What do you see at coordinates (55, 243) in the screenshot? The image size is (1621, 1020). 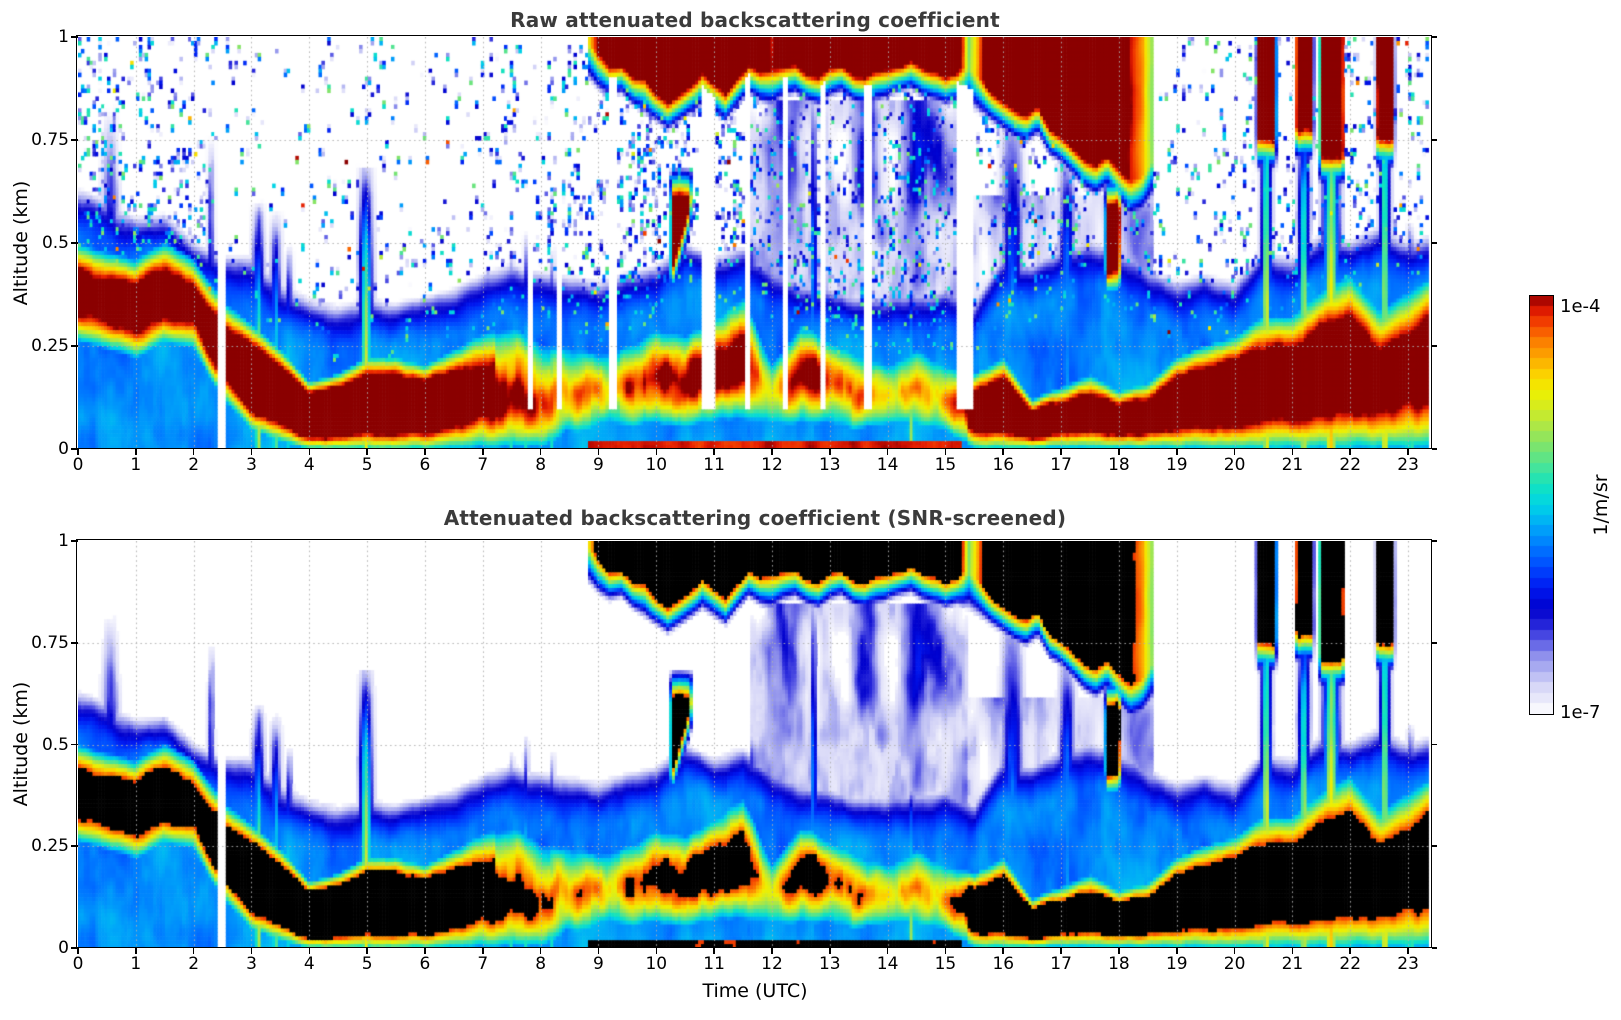 I see `y-tick-label: 0.5` at bounding box center [55, 243].